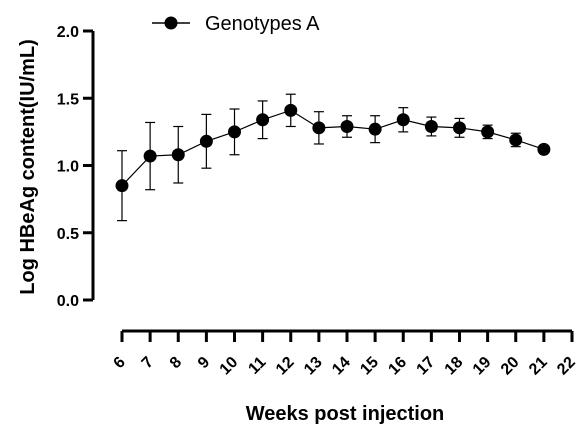  Describe the element at coordinates (369, 366) in the screenshot. I see `x-tick-label: 15` at that location.